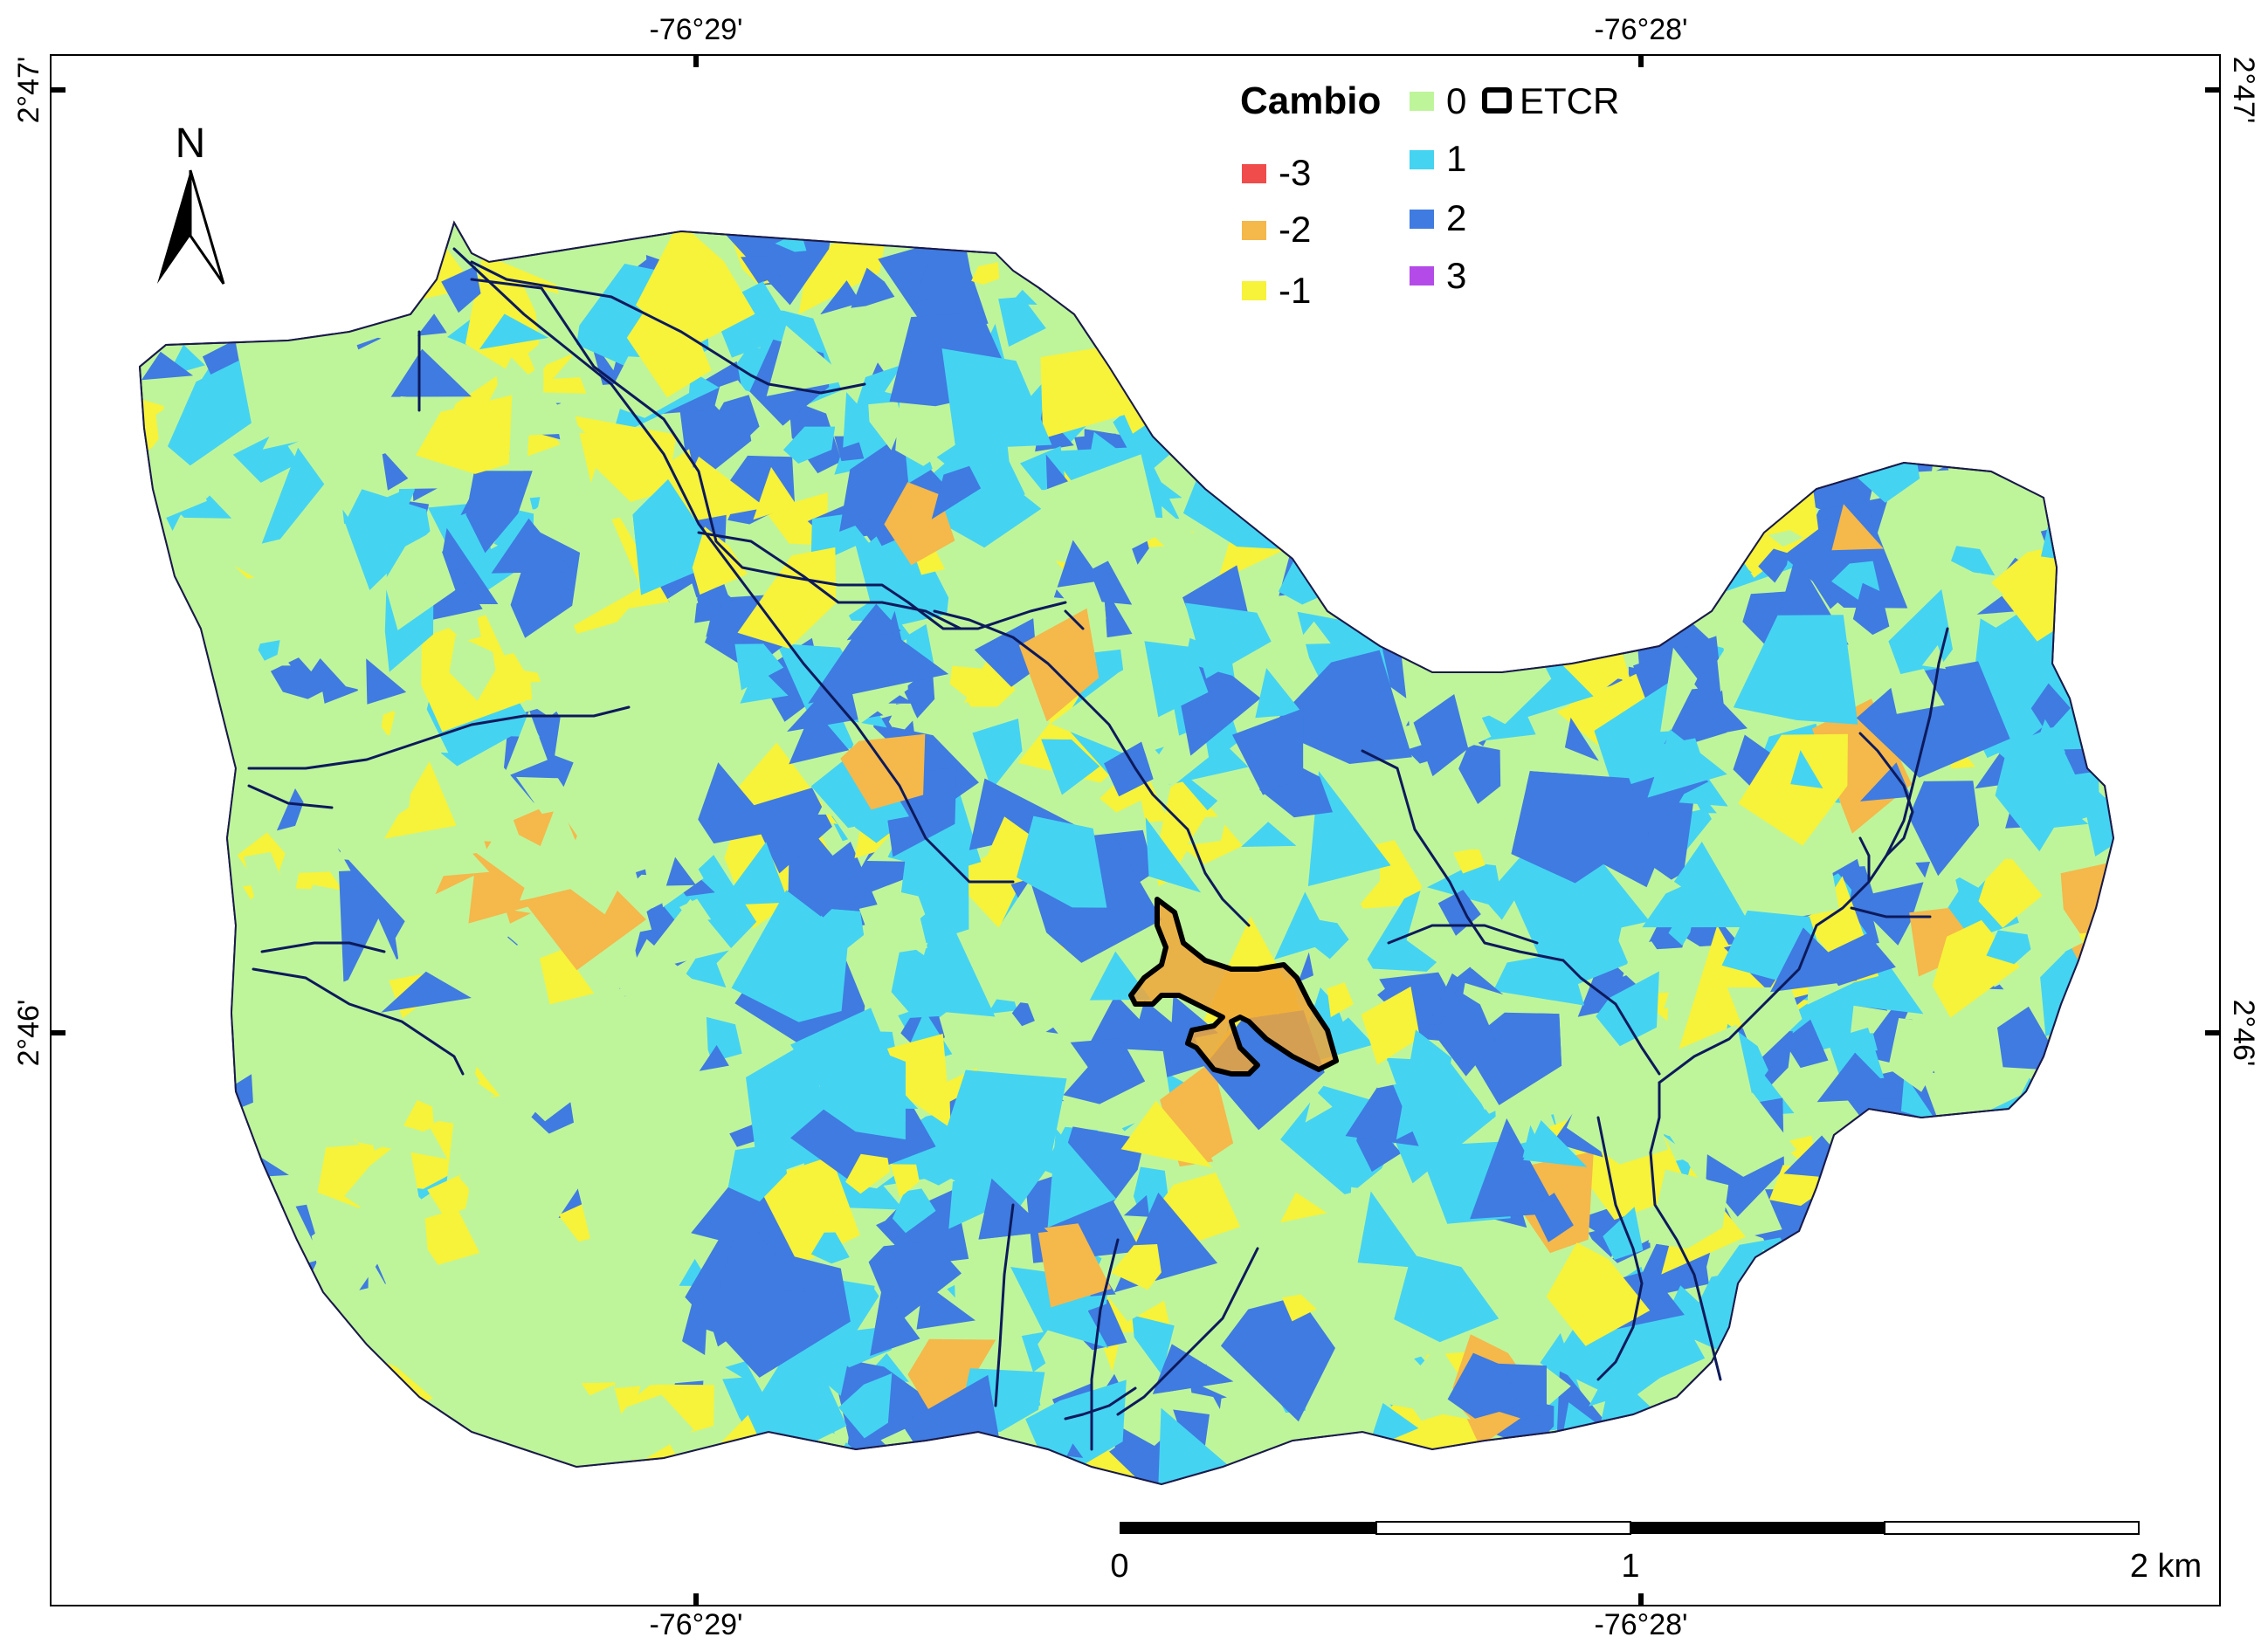  What do you see at coordinates (1429, 195) in the screenshot?
I see `legend: Cambio -3 -2 -1 0 1 2 3 ETCR` at bounding box center [1429, 195].